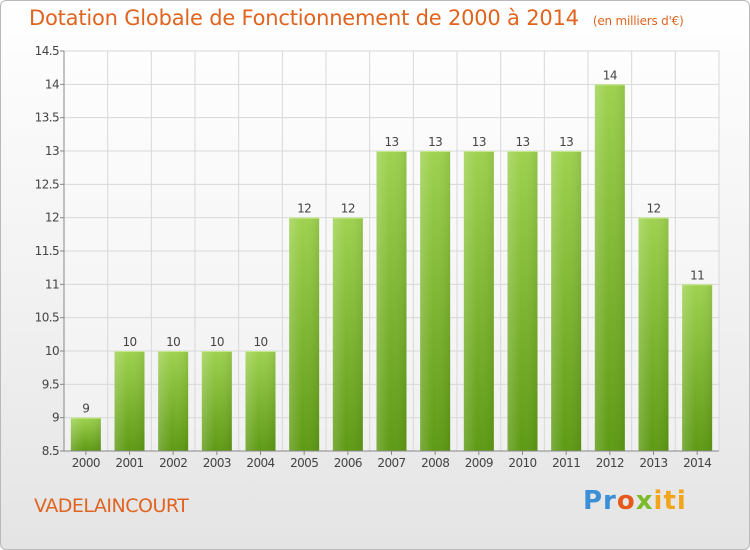  What do you see at coordinates (52, 284) in the screenshot?
I see `y-tick-label: 11` at bounding box center [52, 284].